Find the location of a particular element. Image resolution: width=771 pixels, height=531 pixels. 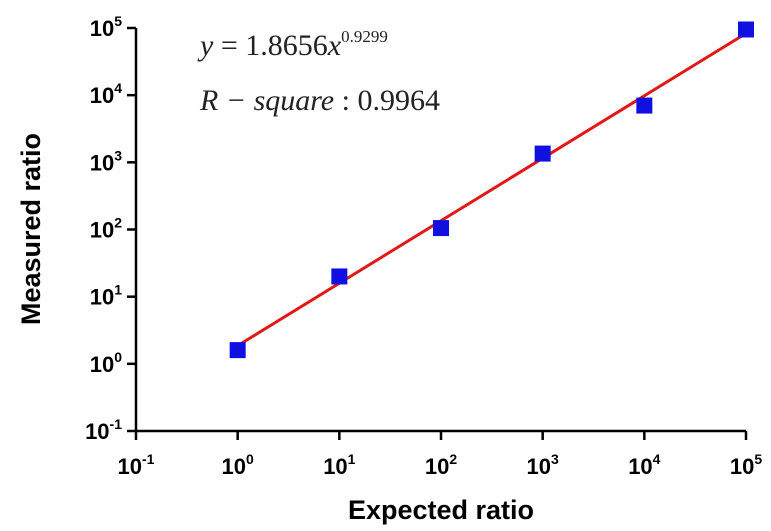

equation-lhs: y is located at coordinates (205, 45).